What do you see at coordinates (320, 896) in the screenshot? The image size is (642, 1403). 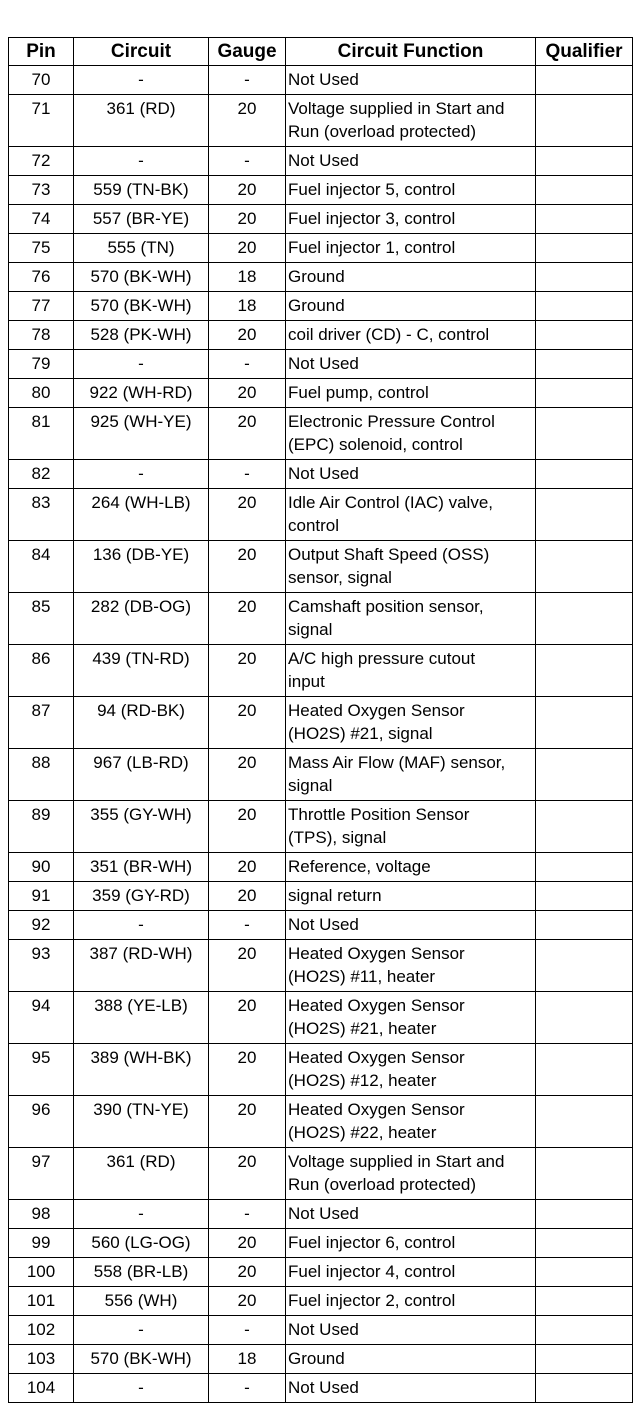 I see `table-row: 91 359 (GY-RD) 20 signal return` at bounding box center [320, 896].